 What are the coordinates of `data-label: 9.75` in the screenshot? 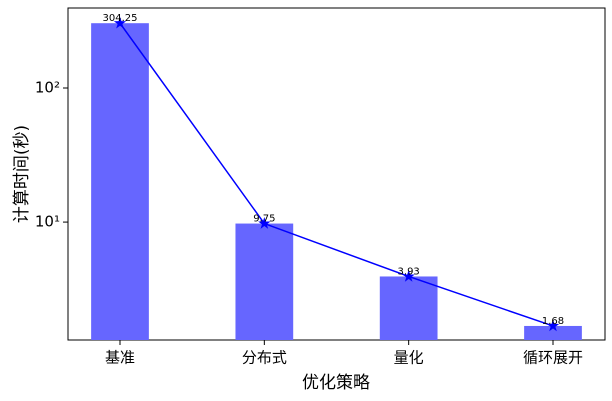 It's located at (264, 219).